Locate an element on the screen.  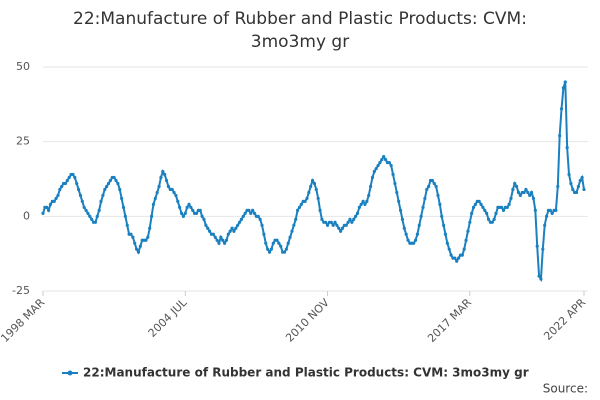
y-tick-label: 25 is located at coordinates (23, 141).